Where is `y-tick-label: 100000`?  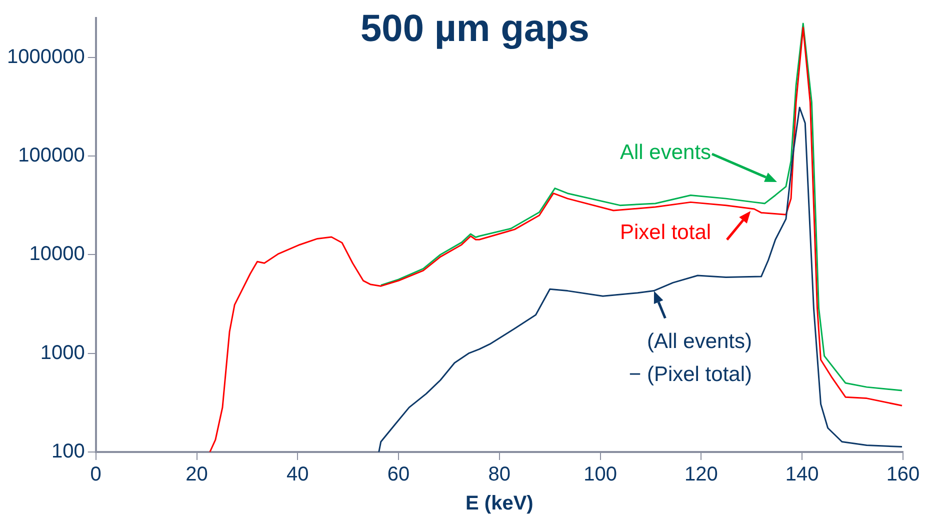
y-tick-label: 100000 is located at coordinates (51, 155).